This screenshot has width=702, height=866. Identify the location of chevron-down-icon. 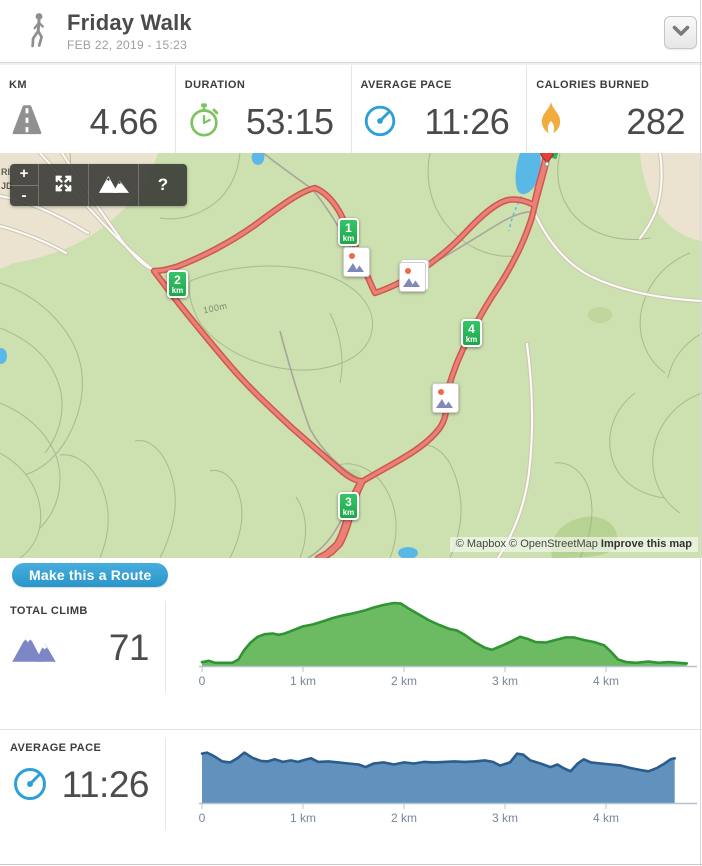
(681, 32).